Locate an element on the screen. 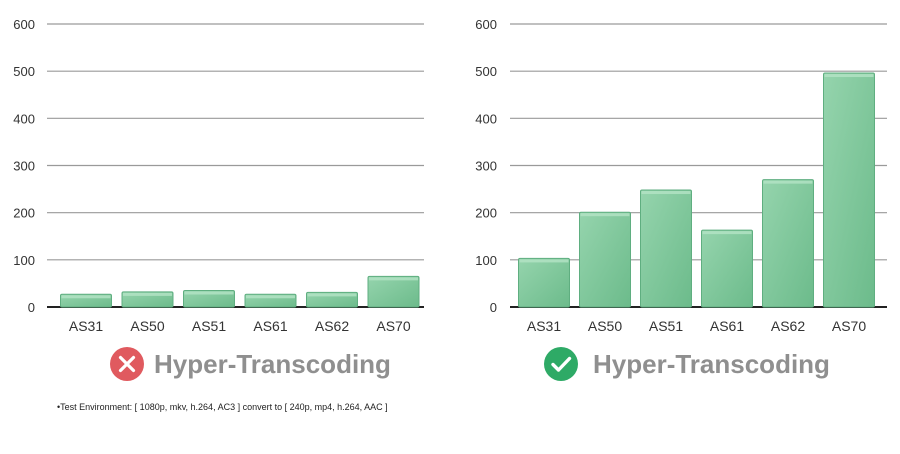 Image resolution: width=900 pixels, height=454 pixels. bar-as50 is located at coordinates (605, 259).